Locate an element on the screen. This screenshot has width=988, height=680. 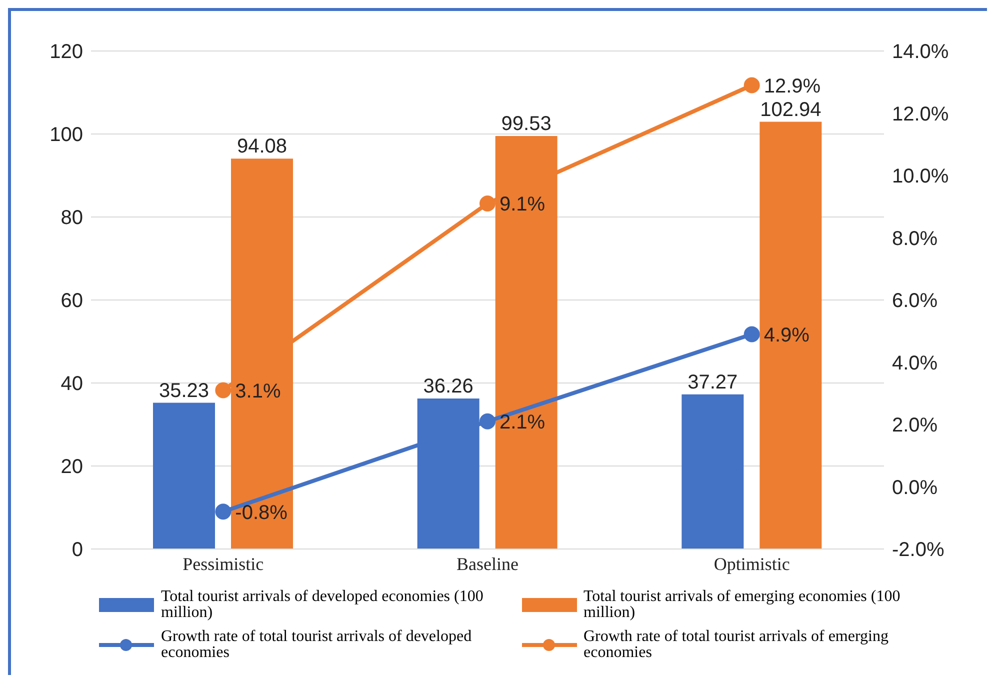
x-tick-label: Pessimistic is located at coordinates (223, 564).